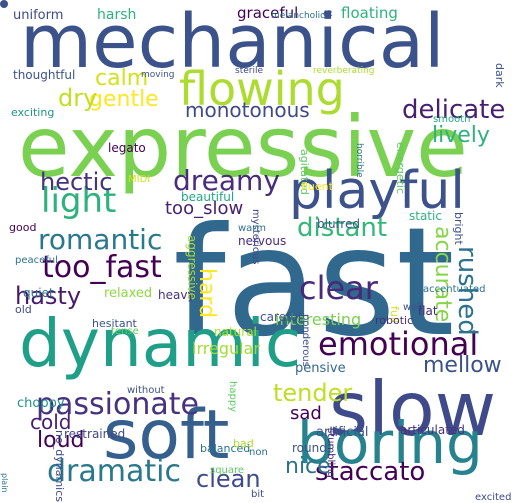  Describe the element at coordinates (226, 180) in the screenshot. I see `word-dreamy: dreamy` at that location.